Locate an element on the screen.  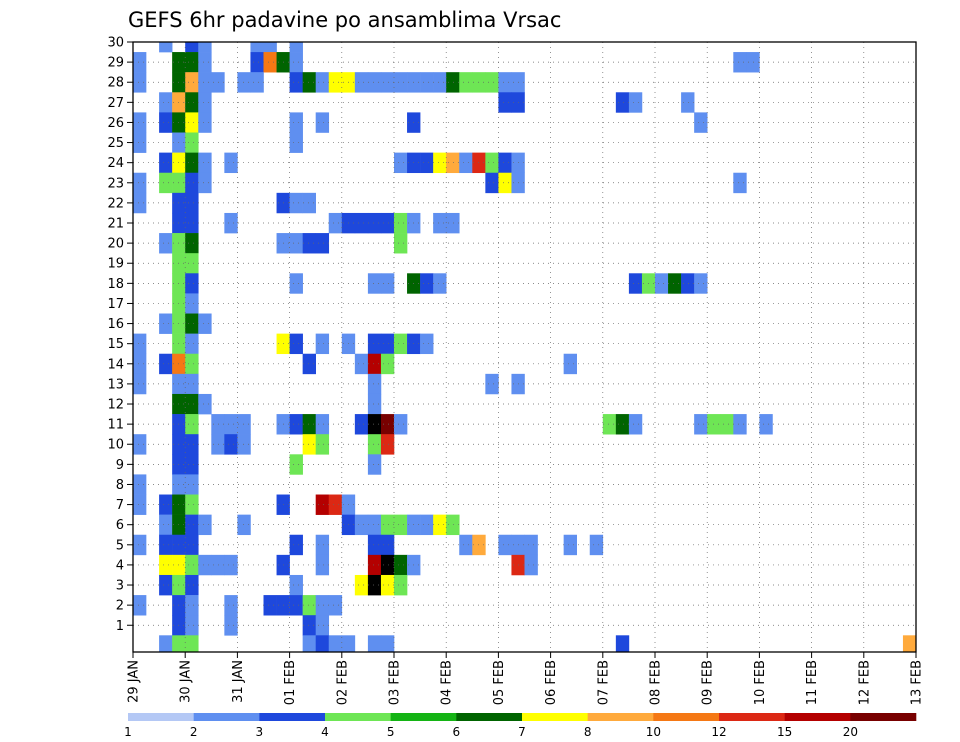
y-tick-label: 14 is located at coordinates (115, 364).